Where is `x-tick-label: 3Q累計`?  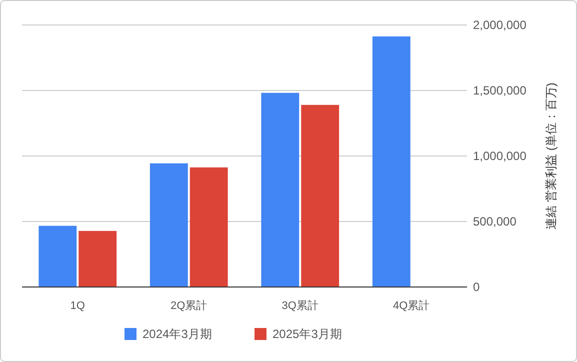
x-tick-label: 3Q累計 is located at coordinates (300, 305).